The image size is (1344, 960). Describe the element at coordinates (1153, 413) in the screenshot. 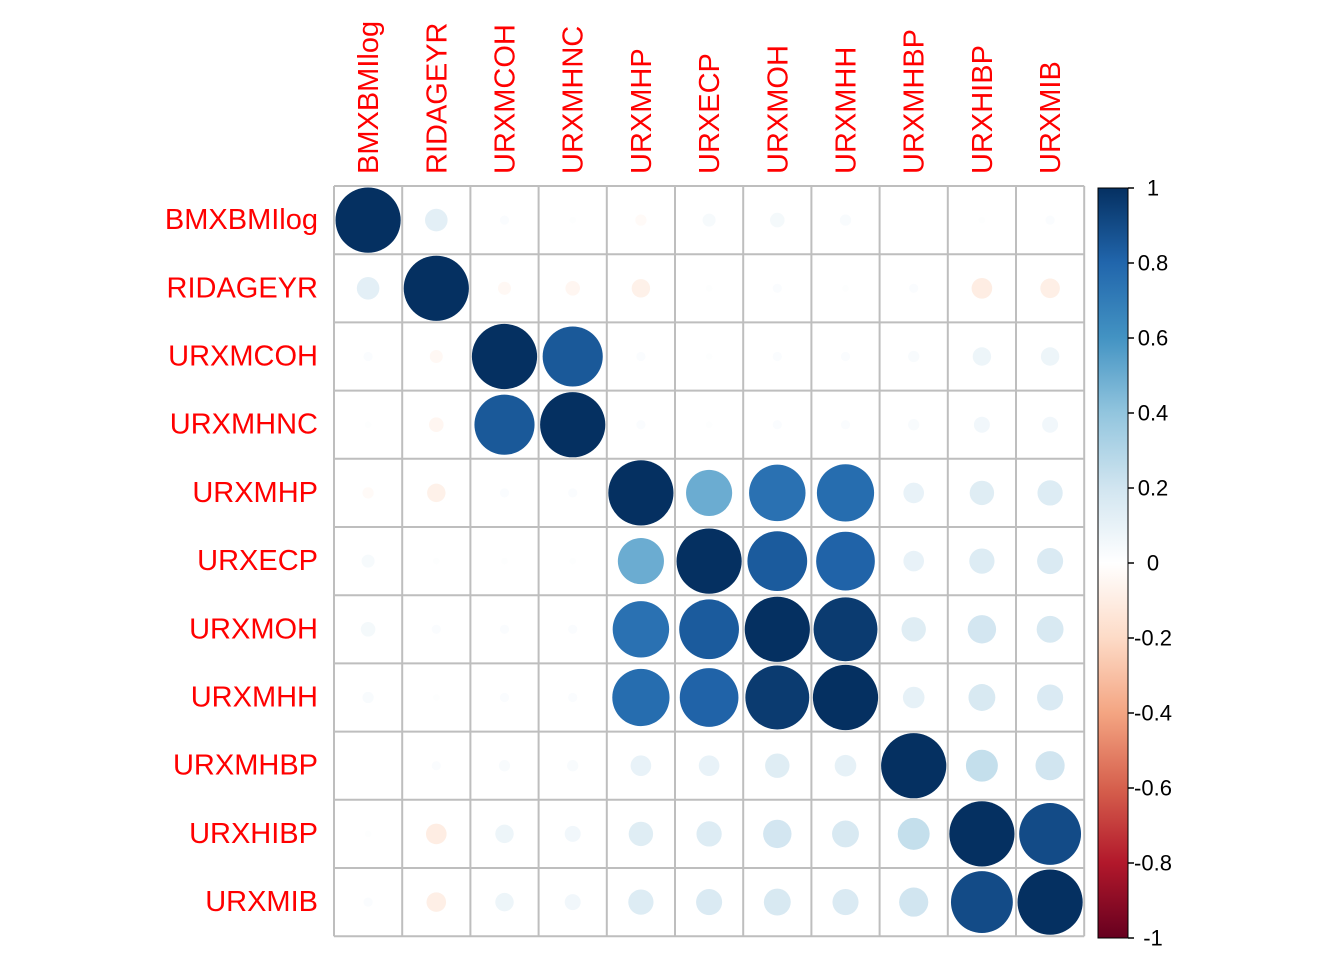

I see `colorbar-tick-label: 0.4` at that location.